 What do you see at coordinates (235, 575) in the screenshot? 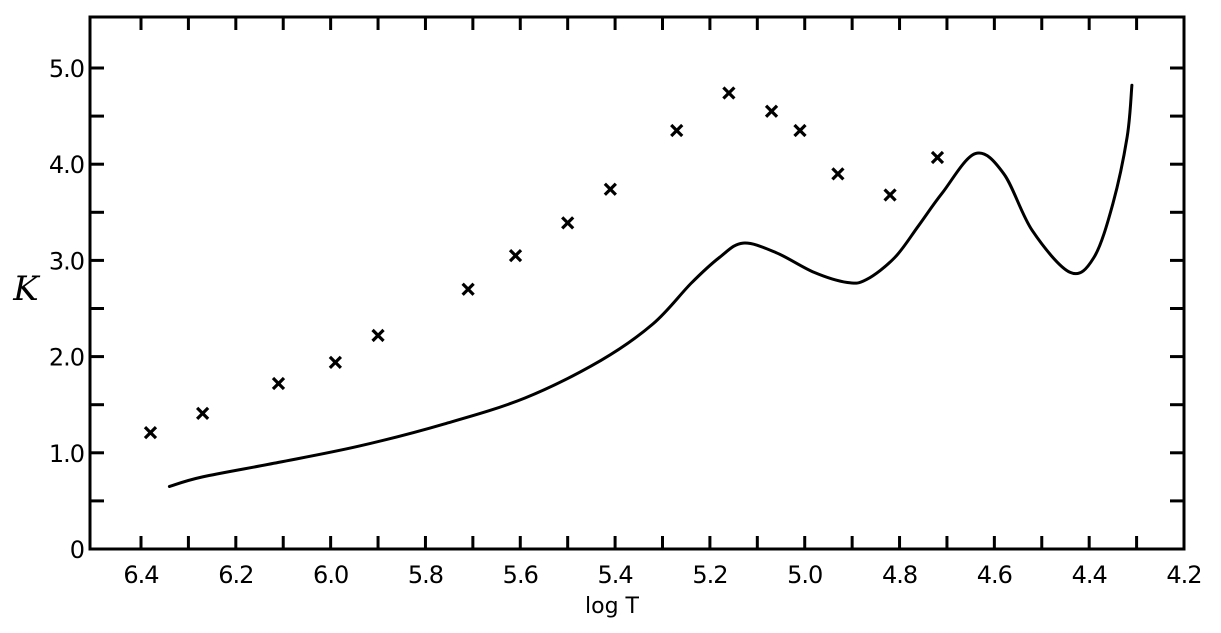
I see `x-tick-label: 6.2` at bounding box center [235, 575].